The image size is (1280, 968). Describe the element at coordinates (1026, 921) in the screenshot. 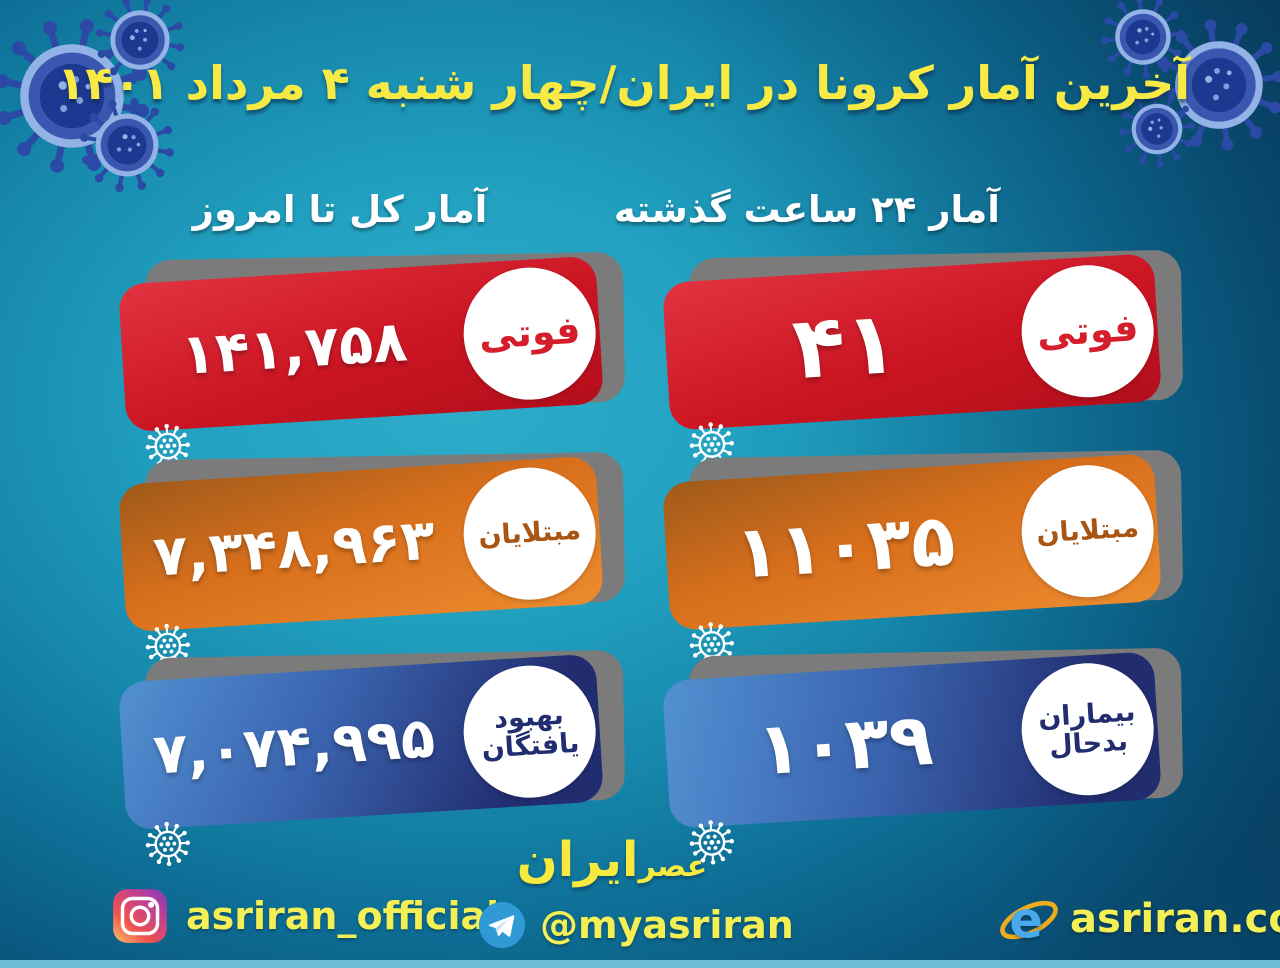

I see `svg-text: e` at that location.